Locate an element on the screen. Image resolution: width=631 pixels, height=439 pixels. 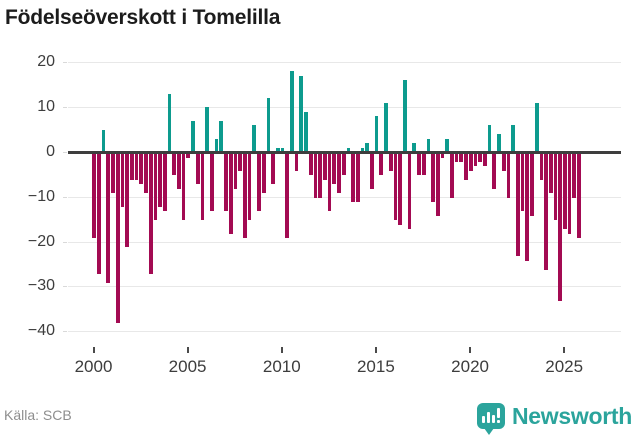
bar-2009-q3 is located at coordinates (273, 169).